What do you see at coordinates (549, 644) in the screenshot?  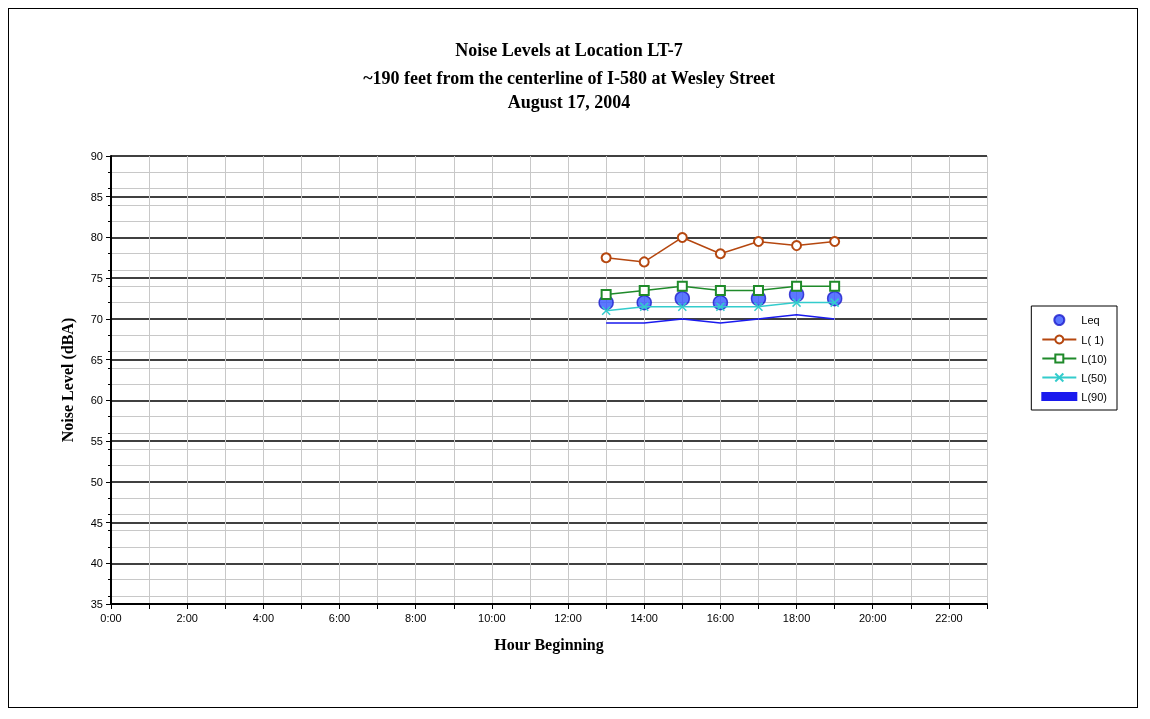 I see `x-axis-title: Hour Beginning` at bounding box center [549, 644].